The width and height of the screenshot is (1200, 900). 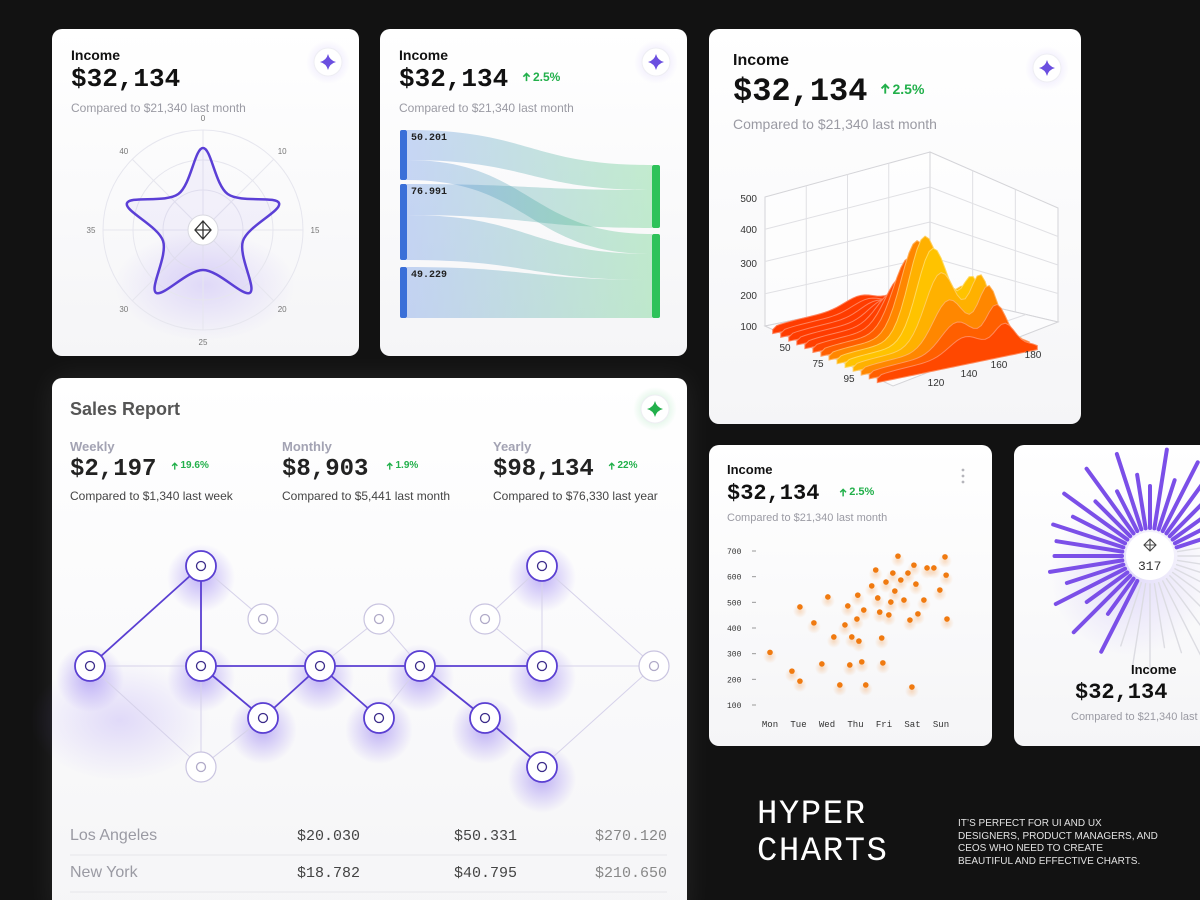 I want to click on table-amount: $40.795, so click(x=485, y=873).